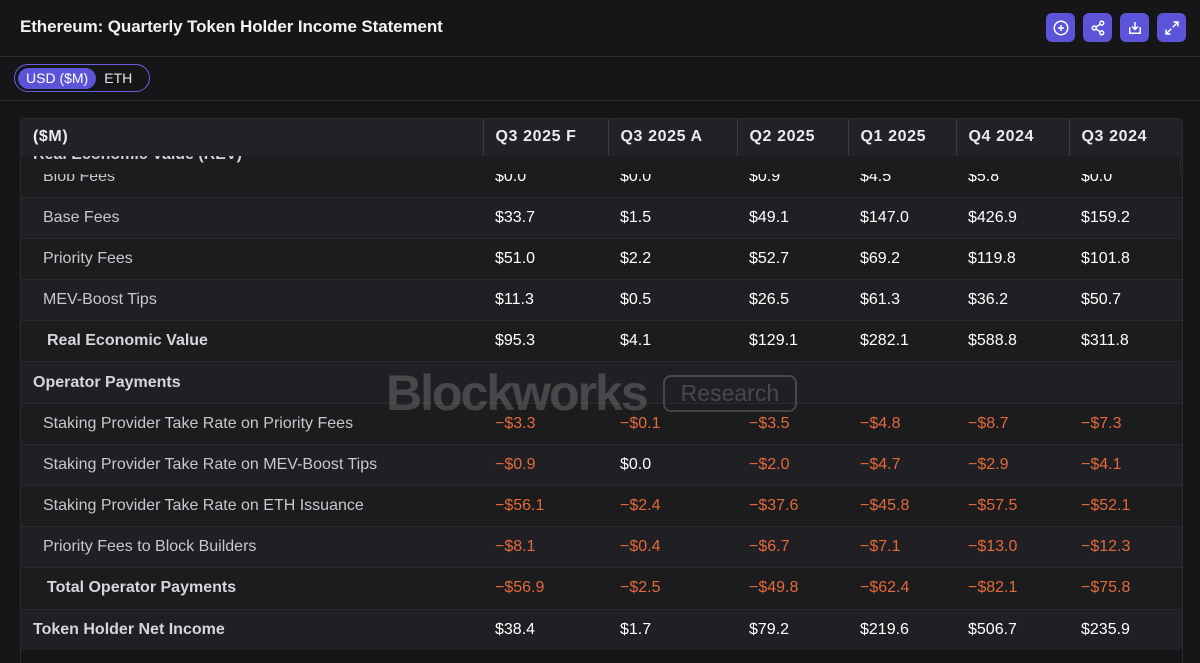 The height and width of the screenshot is (663, 1200). Describe the element at coordinates (600, 78) in the screenshot. I see `unit-toggle-row: USD ($M) ETH` at that location.